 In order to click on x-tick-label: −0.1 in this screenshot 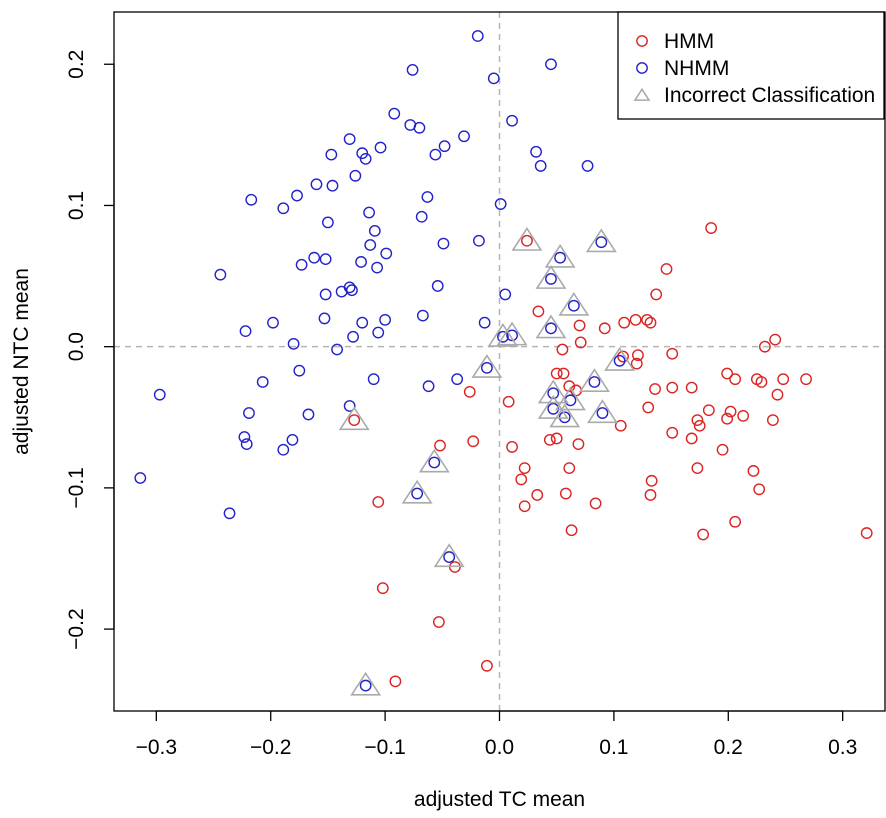, I will do `click(384, 747)`.